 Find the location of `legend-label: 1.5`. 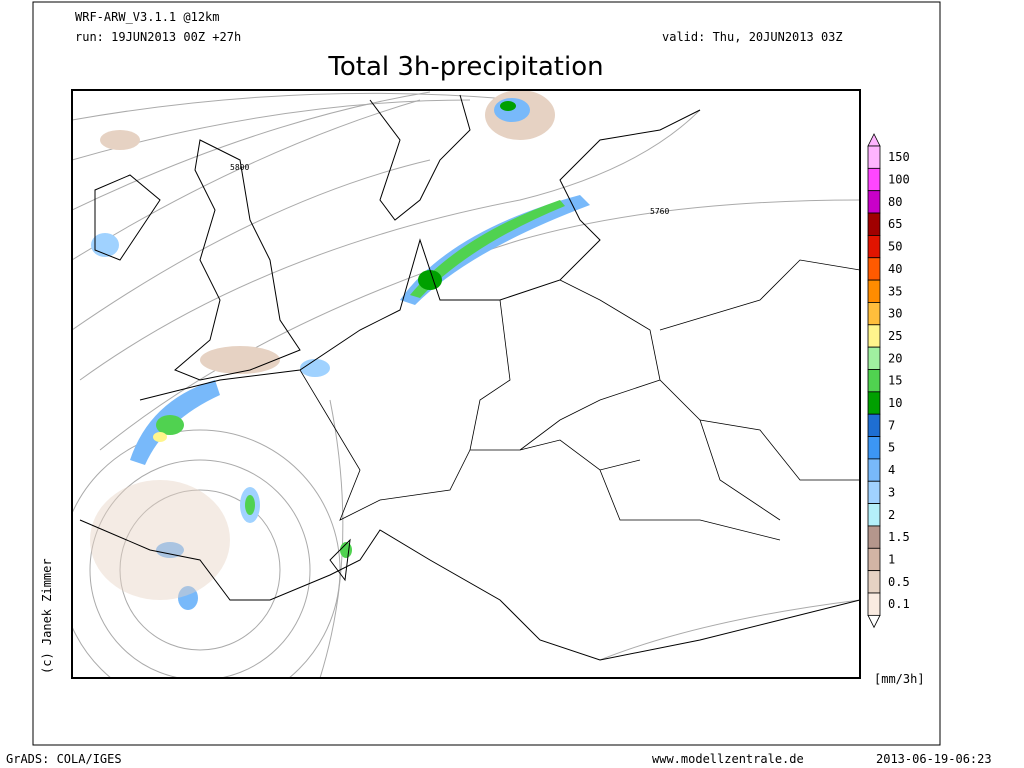

legend-label: 1.5 is located at coordinates (899, 537).